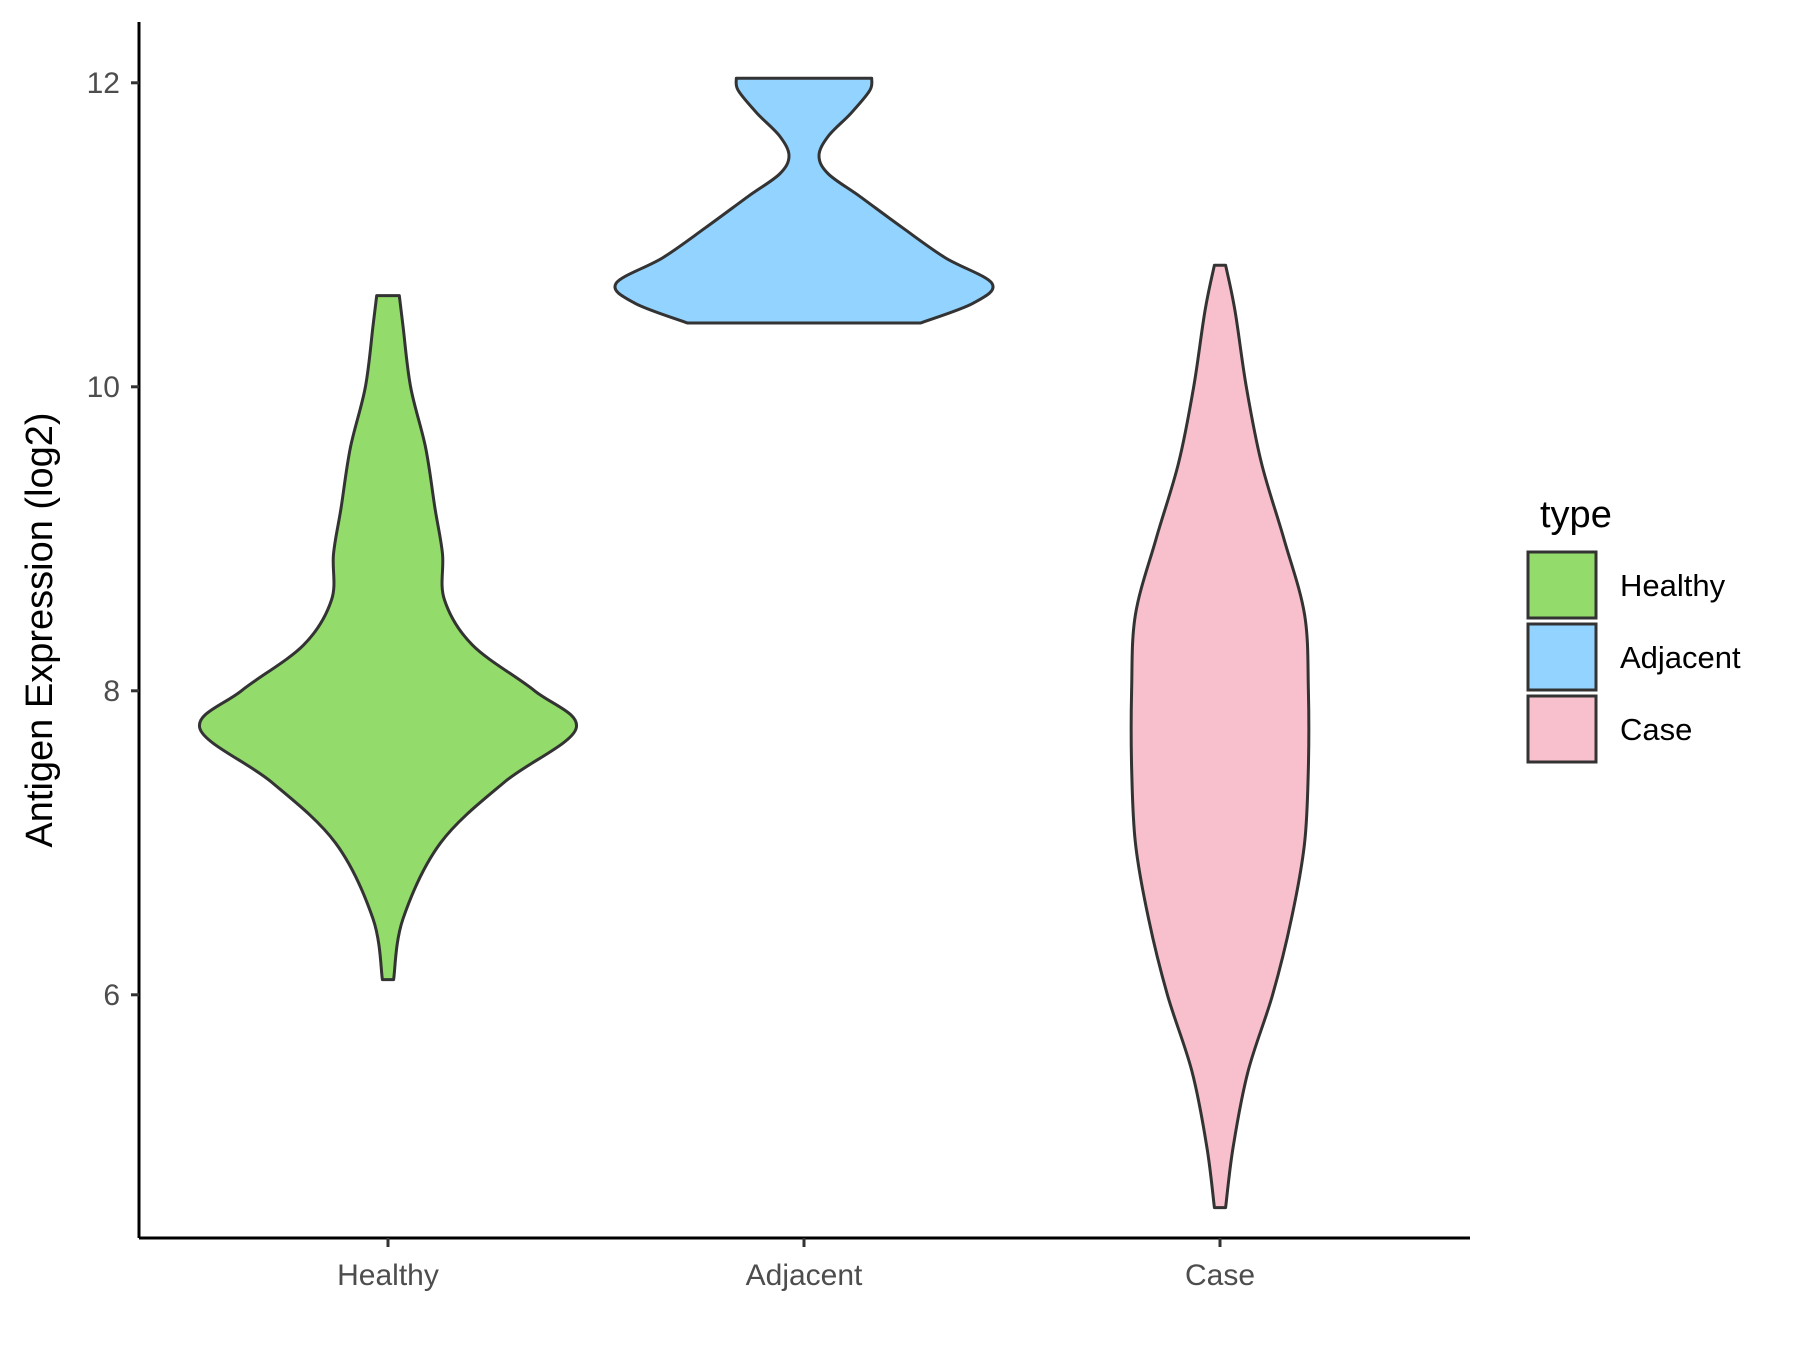  I want to click on legend-swatch-case, so click(1562, 729).